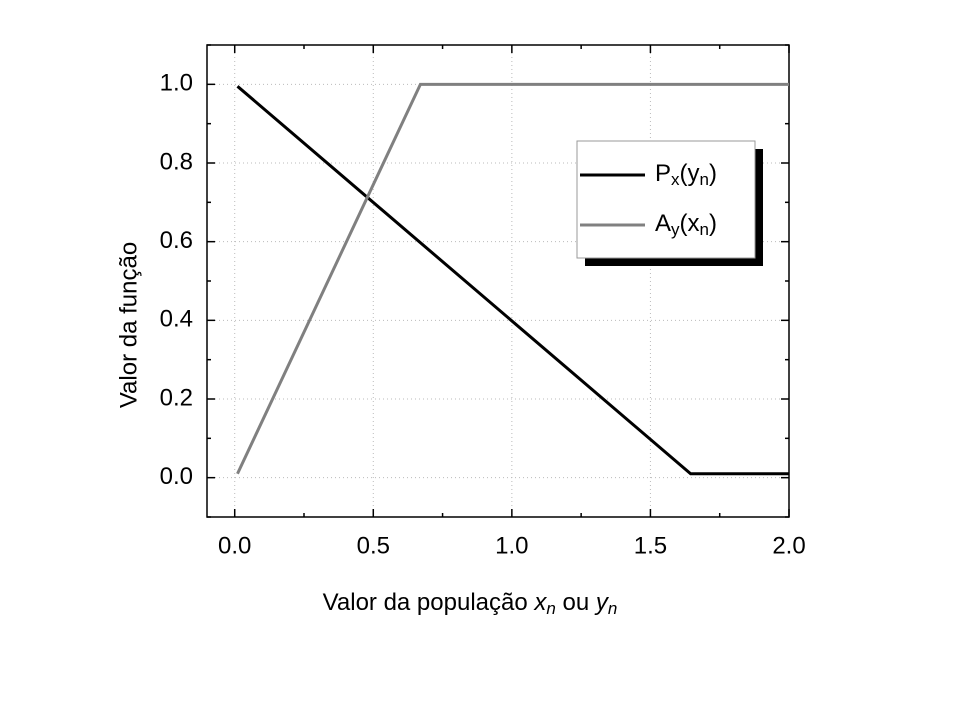 Image resolution: width=960 pixels, height=725 pixels. Describe the element at coordinates (176, 240) in the screenshot. I see `y-tick-label: 0.6` at that location.